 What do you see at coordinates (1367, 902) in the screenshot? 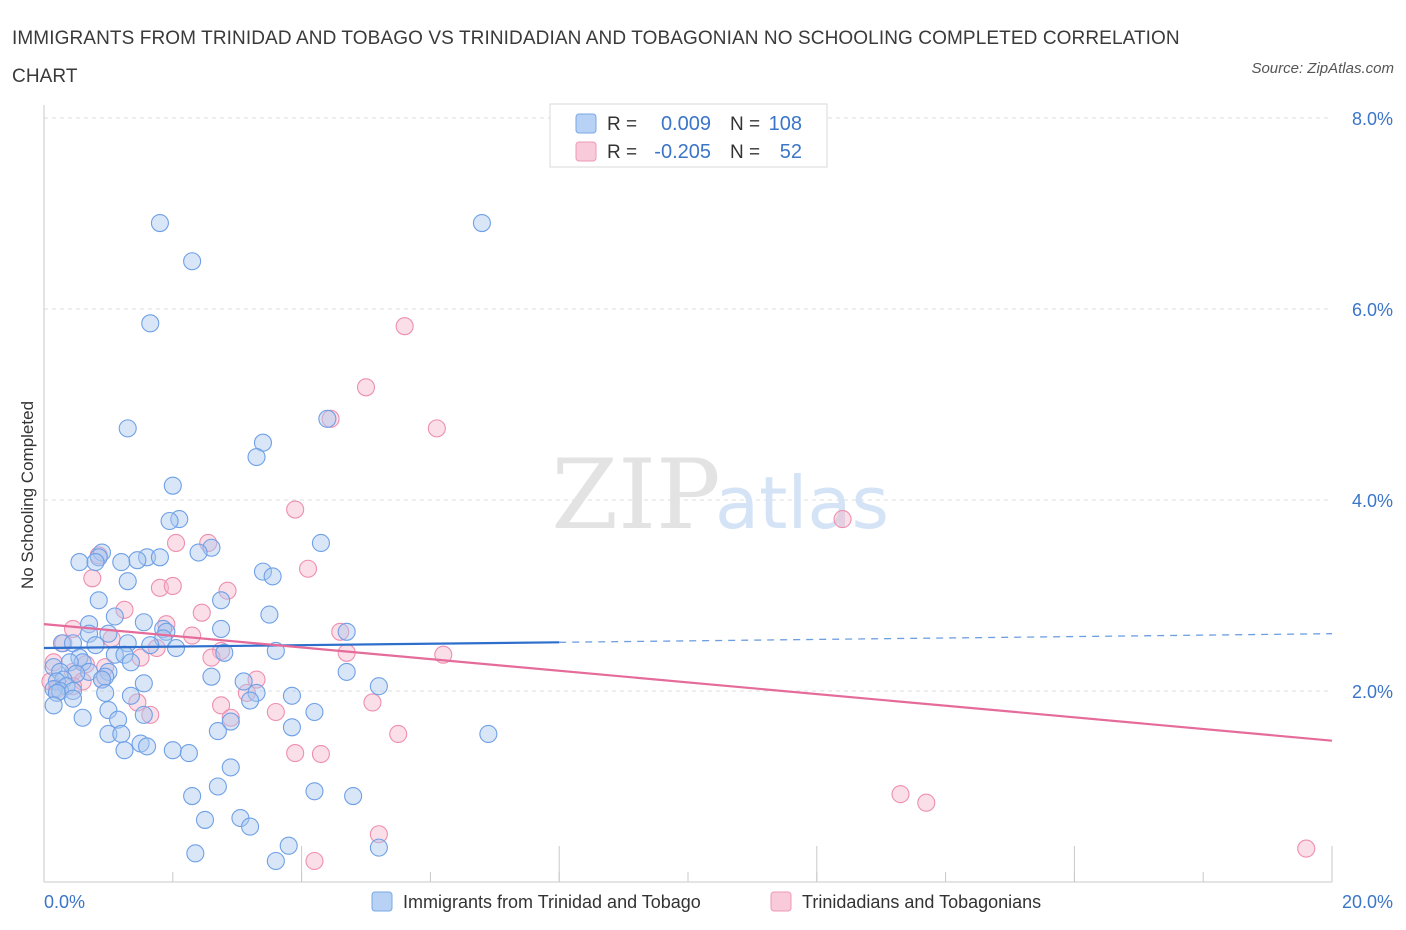
I see `x-tick-label-1: 20.0%` at bounding box center [1367, 902].